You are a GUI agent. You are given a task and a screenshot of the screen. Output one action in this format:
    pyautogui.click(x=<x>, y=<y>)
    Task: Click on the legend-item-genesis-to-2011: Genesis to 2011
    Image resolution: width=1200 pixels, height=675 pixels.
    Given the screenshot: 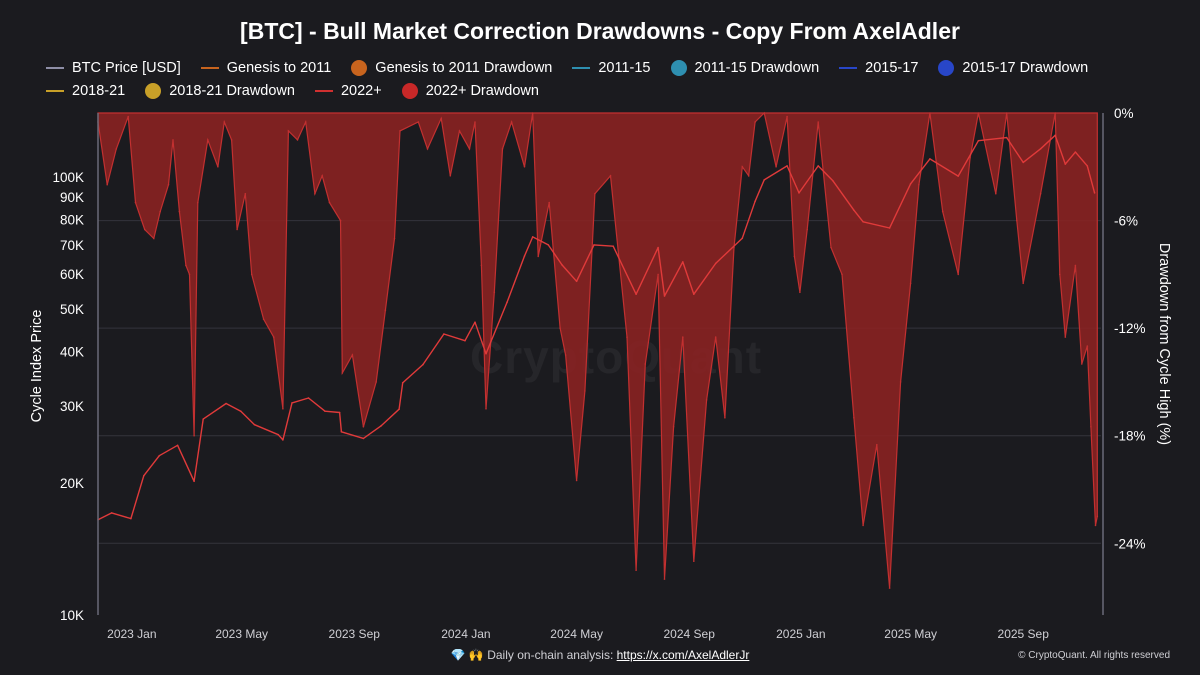 What is the action you would take?
    pyautogui.click(x=266, y=67)
    